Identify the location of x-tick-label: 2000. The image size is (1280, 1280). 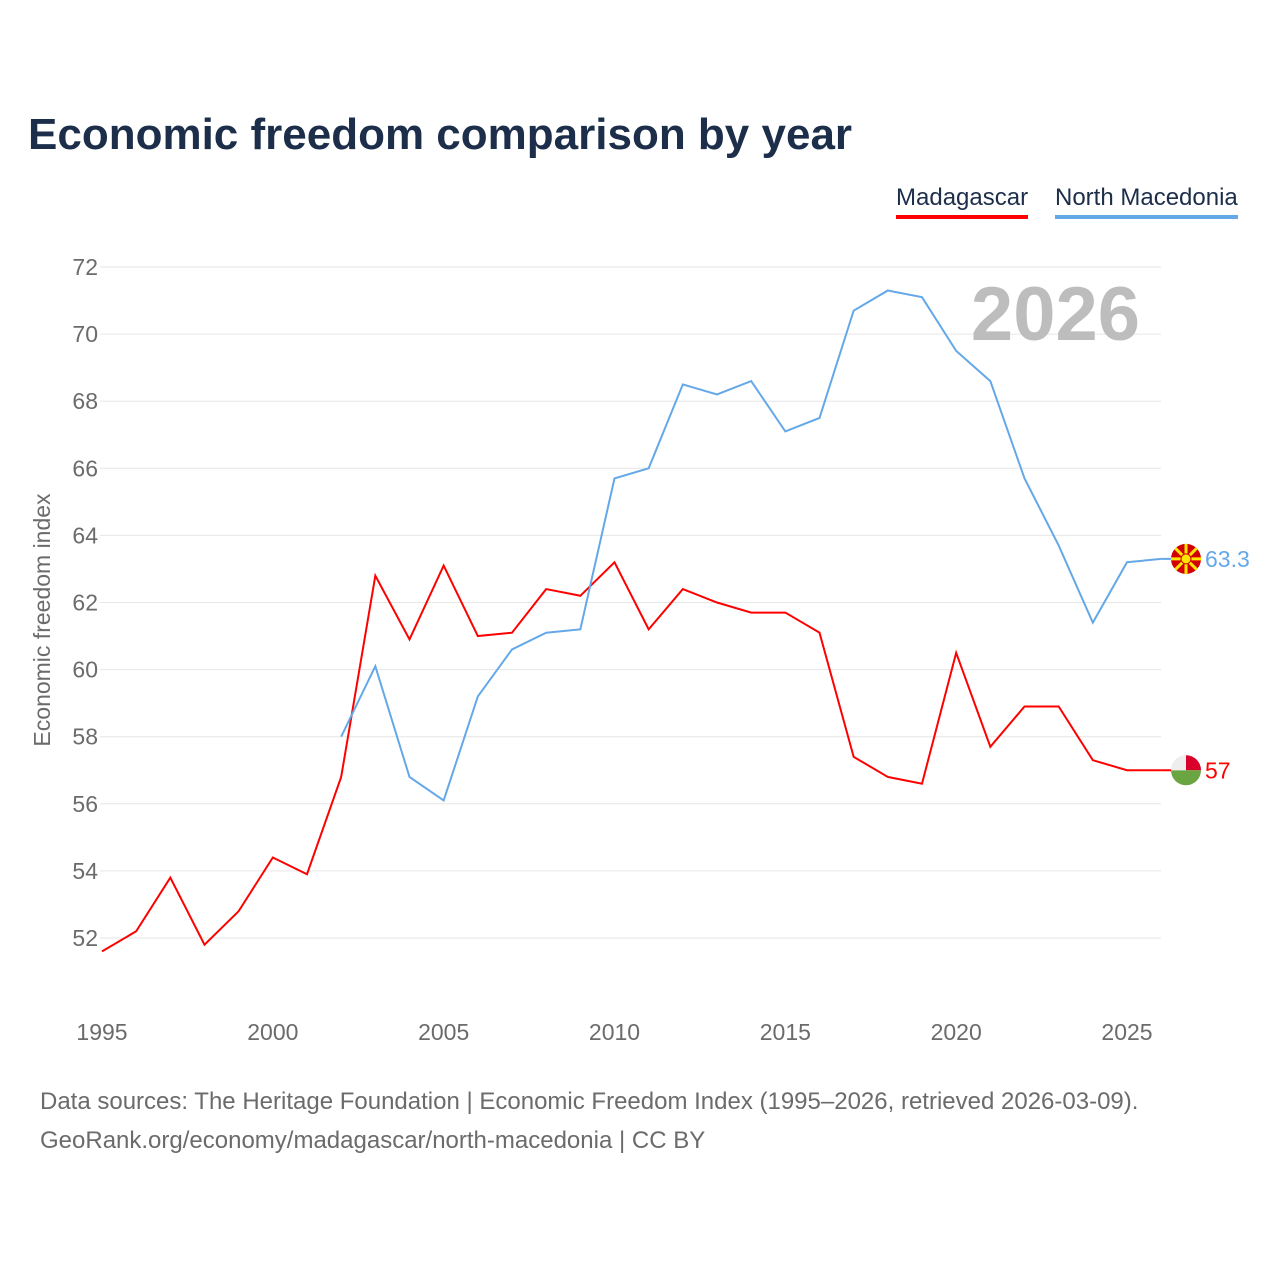
(272, 1032).